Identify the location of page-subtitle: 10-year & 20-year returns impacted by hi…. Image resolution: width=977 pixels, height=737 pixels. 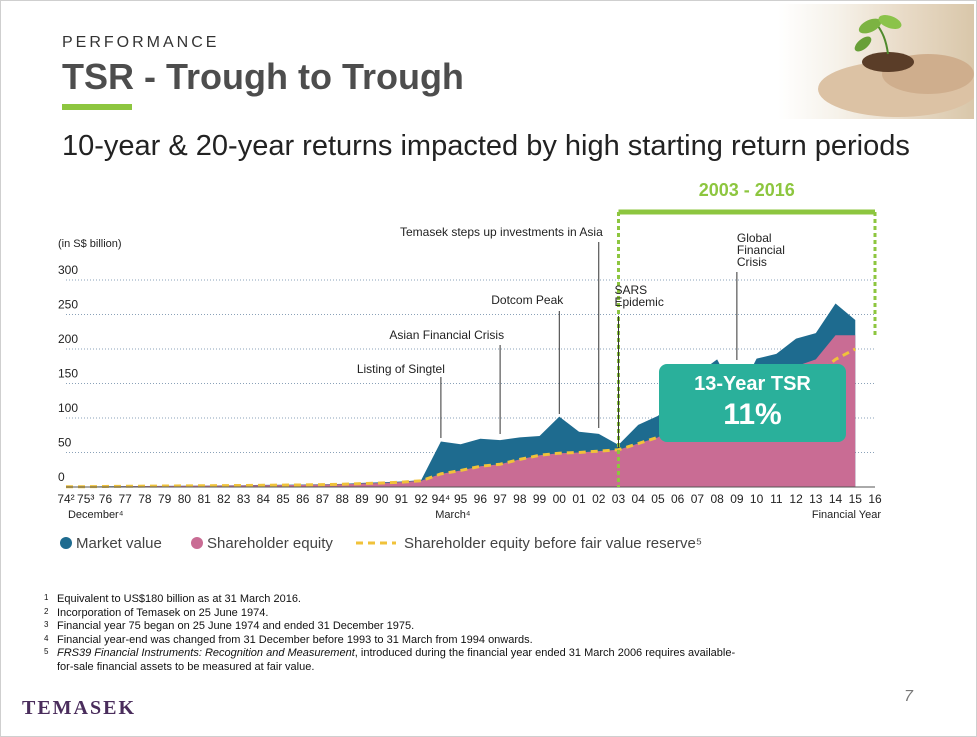
(486, 146).